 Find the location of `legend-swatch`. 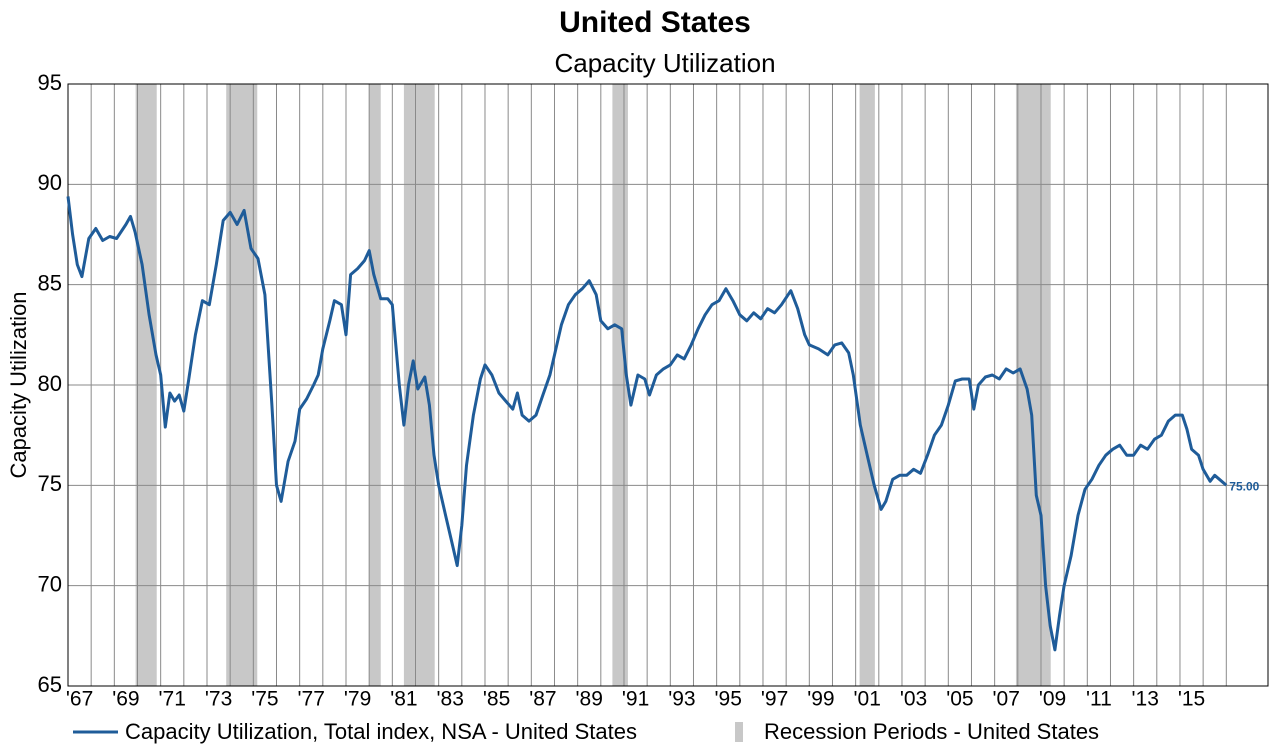

legend-swatch is located at coordinates (739, 732).